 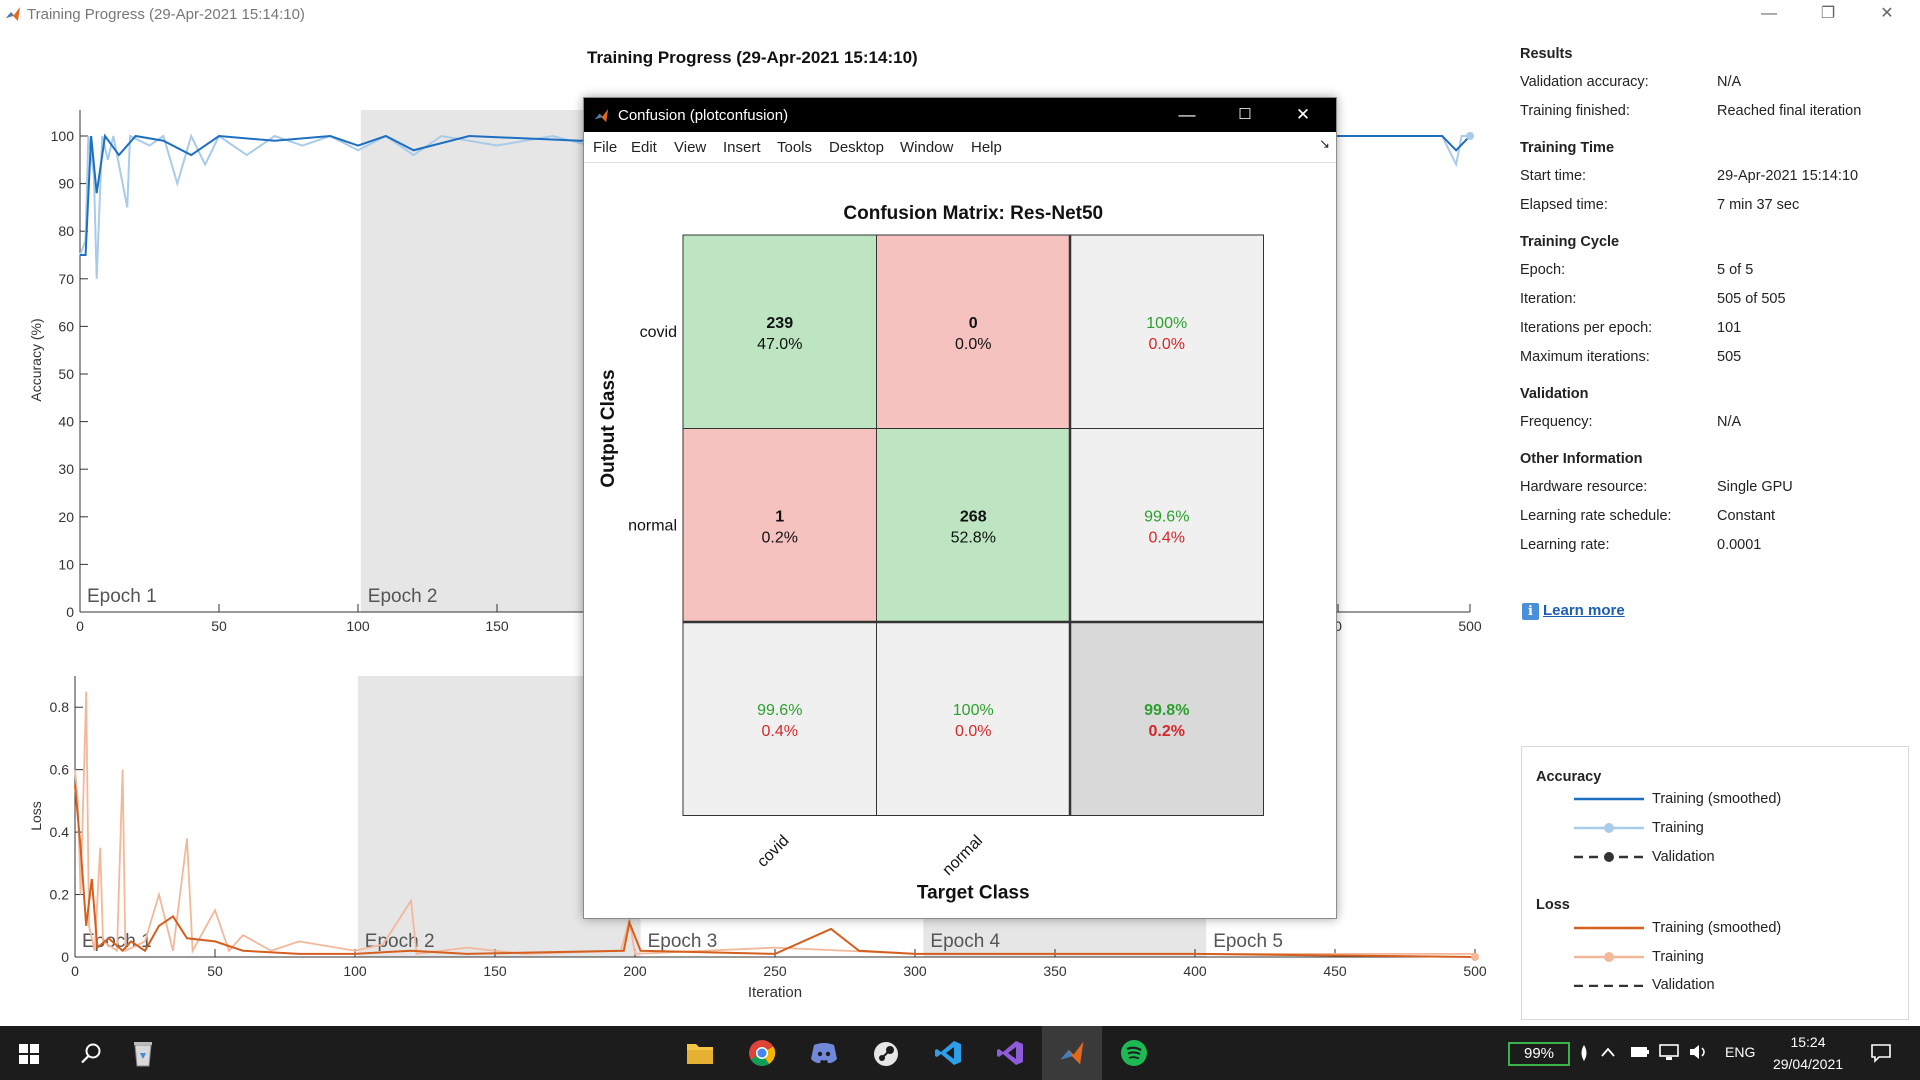 What do you see at coordinates (973, 344) in the screenshot?
I see `cell-percent: 0.0%` at bounding box center [973, 344].